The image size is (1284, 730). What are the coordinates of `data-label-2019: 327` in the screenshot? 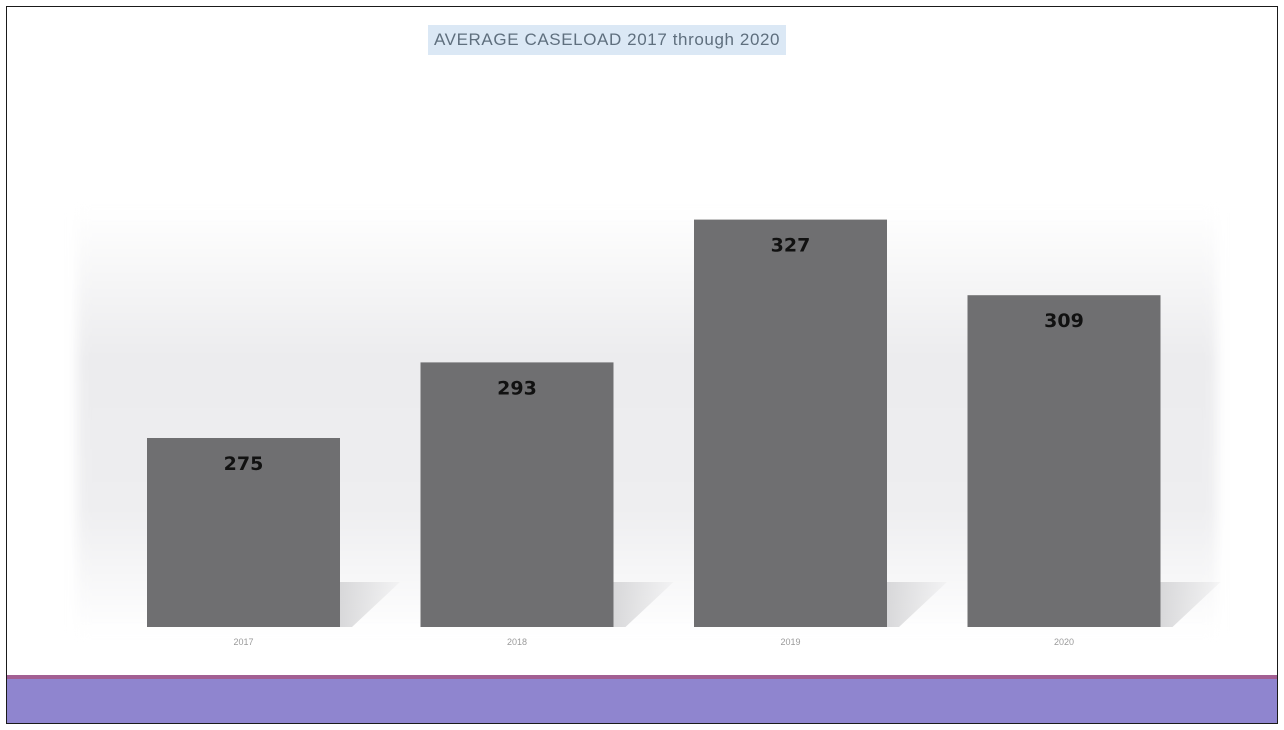 It's located at (791, 246).